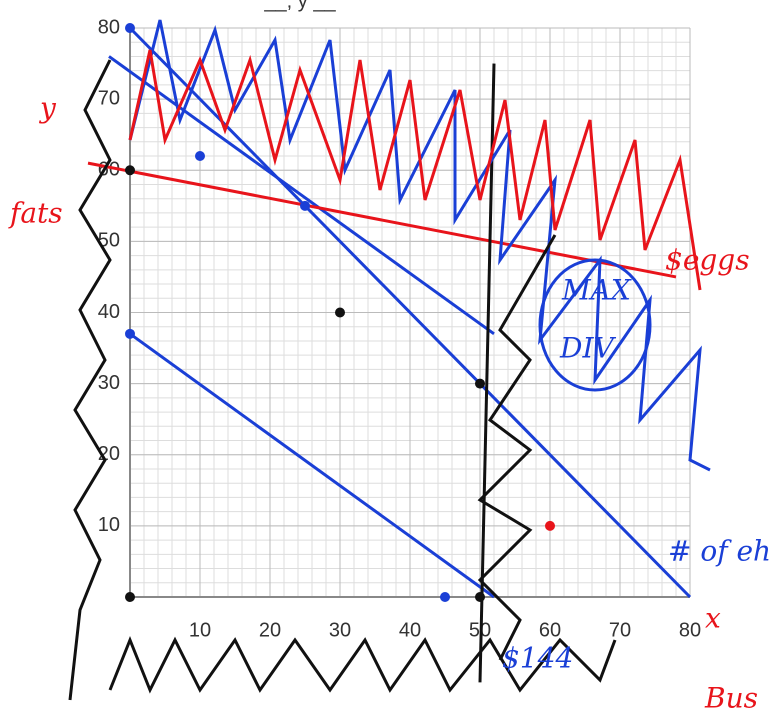  I want to click on x-tick-label: 20, so click(270, 630).